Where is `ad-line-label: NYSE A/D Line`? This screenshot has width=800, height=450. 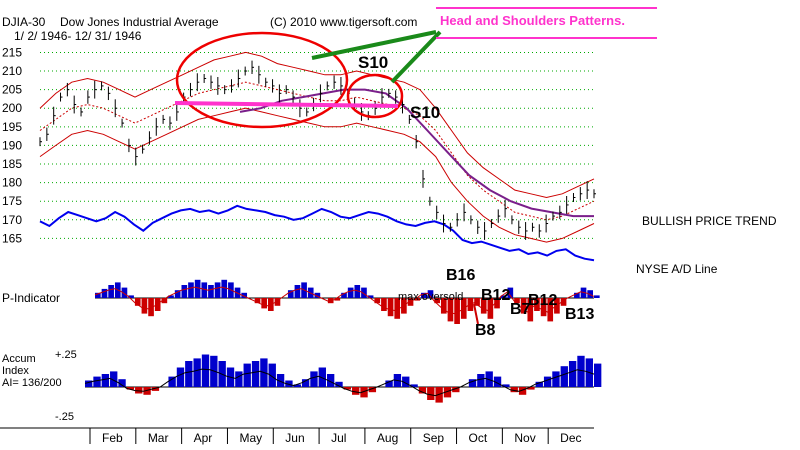
ad-line-label: NYSE A/D Line is located at coordinates (677, 269).